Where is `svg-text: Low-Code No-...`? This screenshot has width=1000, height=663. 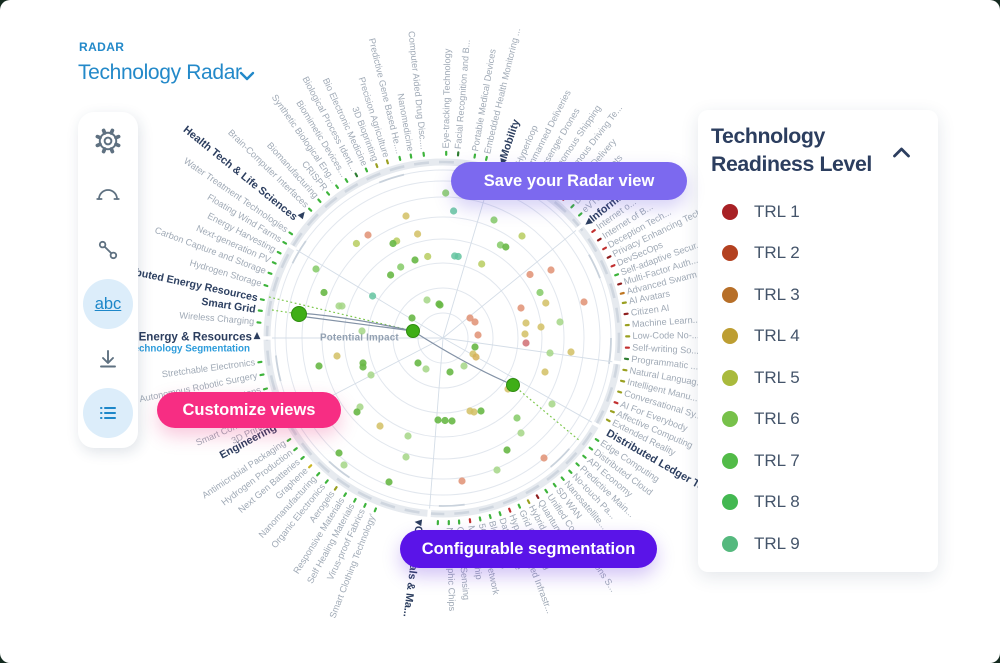
svg-text: Low-Code No-... is located at coordinates (665, 335).